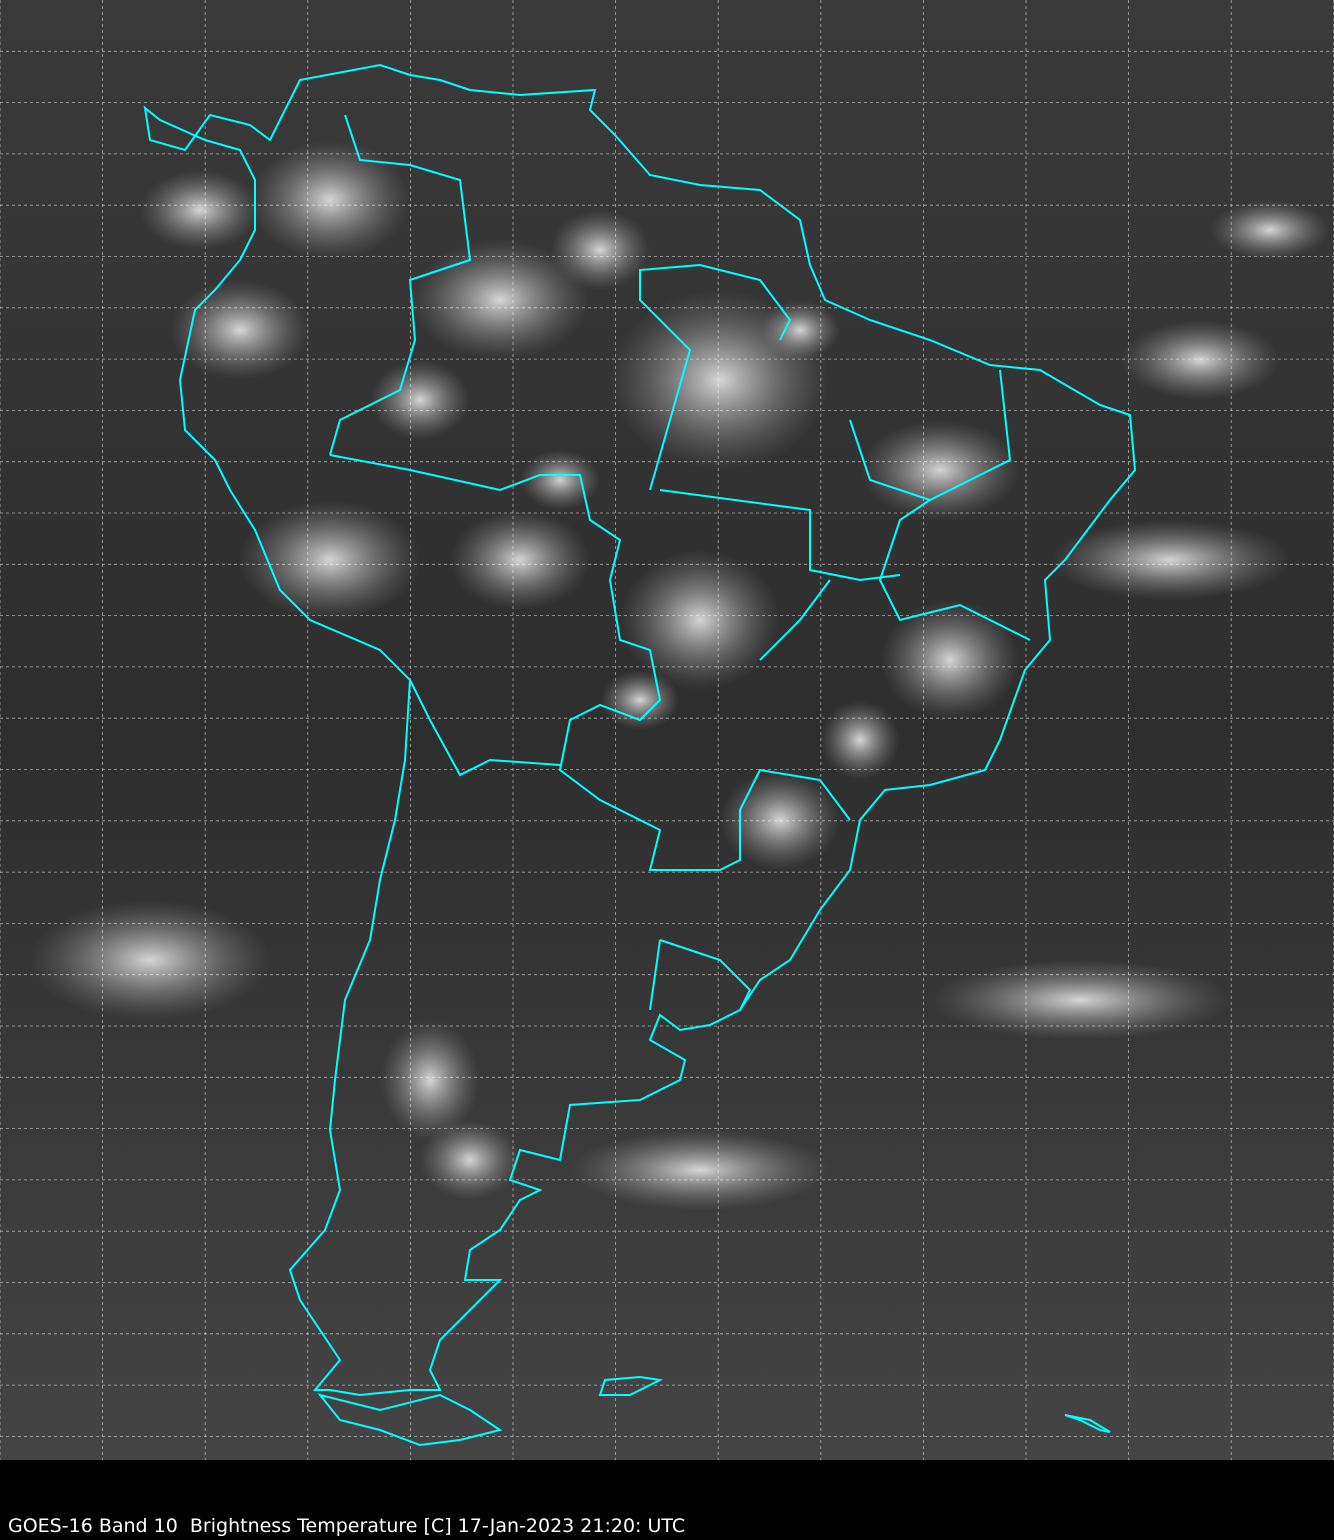  Describe the element at coordinates (631, 1385) in the screenshot. I see `falkland-islands` at that location.